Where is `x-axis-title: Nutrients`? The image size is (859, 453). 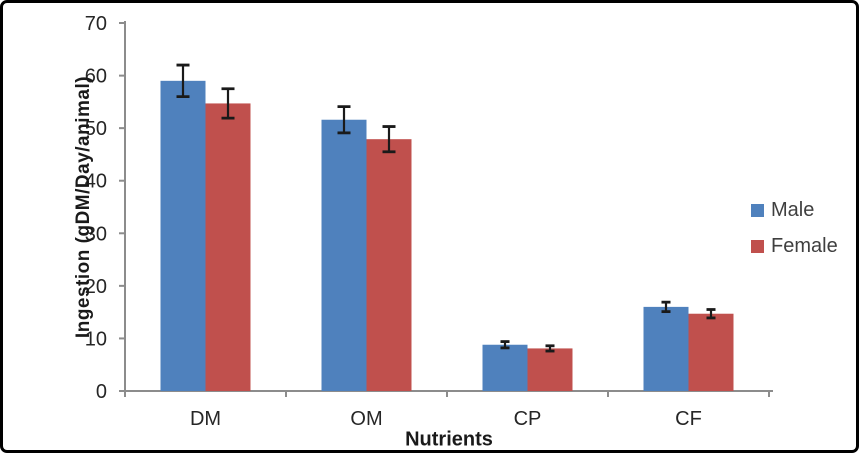 x-axis-title: Nutrients is located at coordinates (449, 439).